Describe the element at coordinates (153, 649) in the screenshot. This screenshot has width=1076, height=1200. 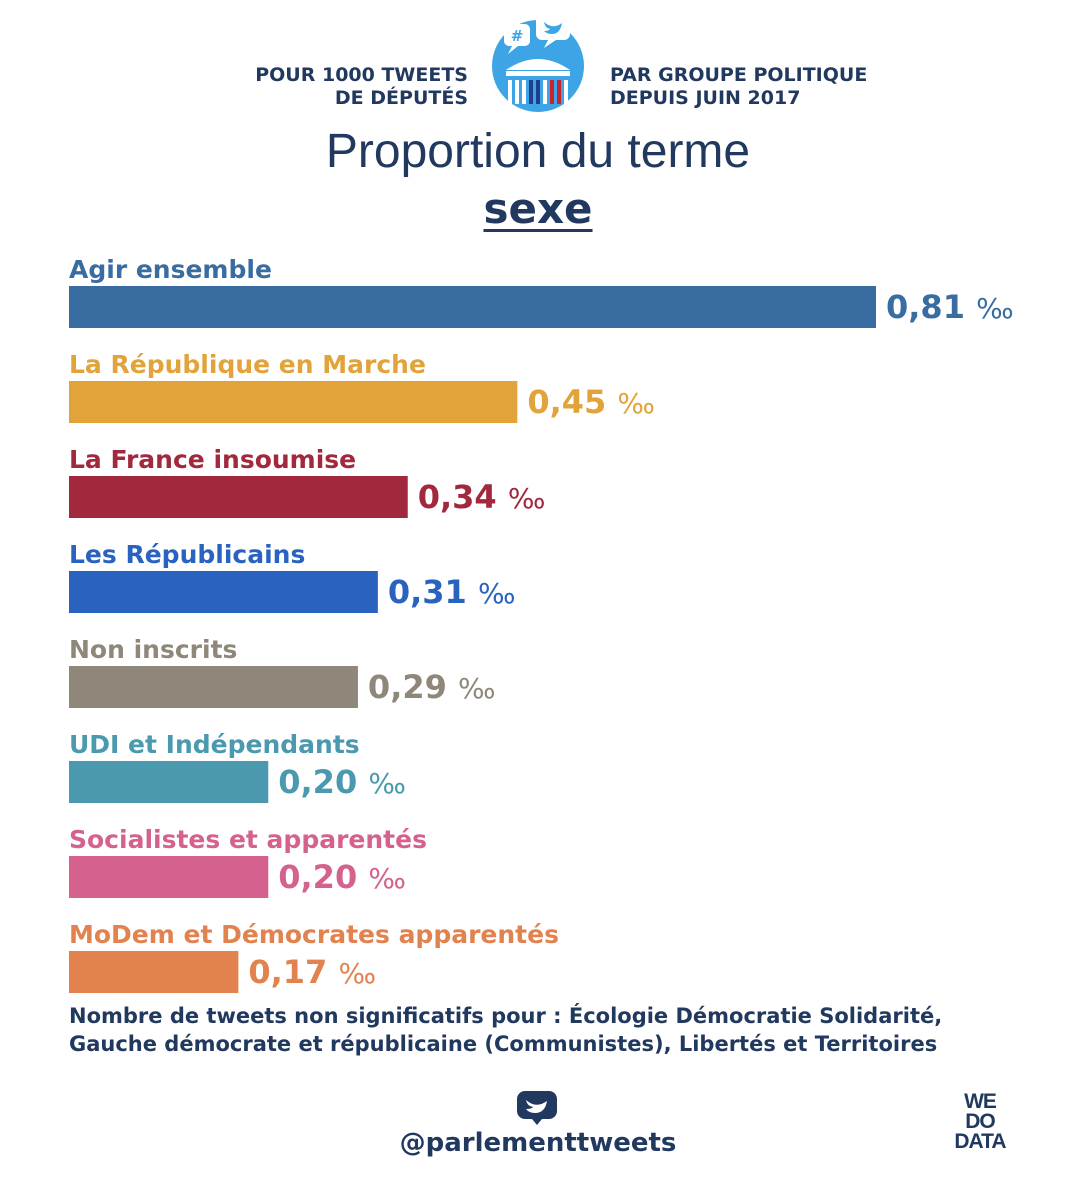
I see `category-label: Non inscrits` at that location.